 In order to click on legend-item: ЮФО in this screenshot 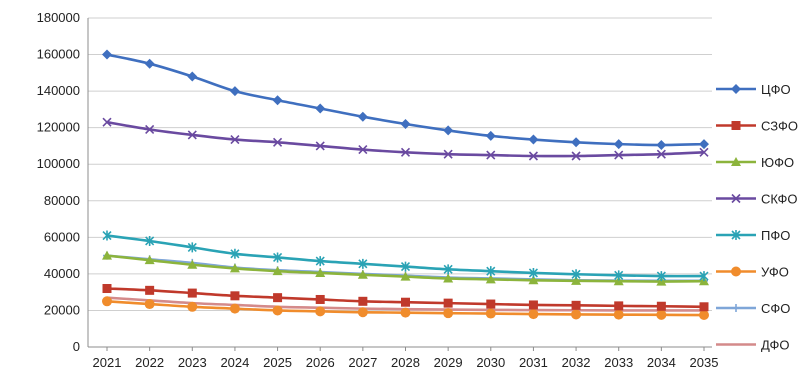, I will do `click(755, 162)`.